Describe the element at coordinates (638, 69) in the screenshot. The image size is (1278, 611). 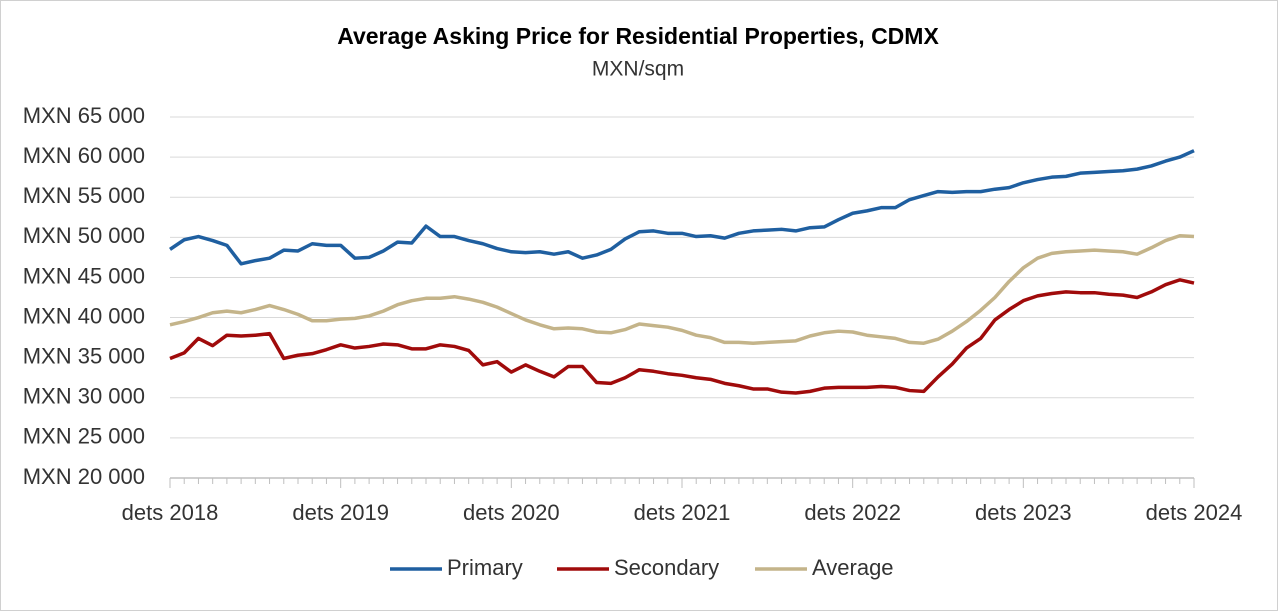
I see `chart-subtitle: MXN/sqm` at that location.